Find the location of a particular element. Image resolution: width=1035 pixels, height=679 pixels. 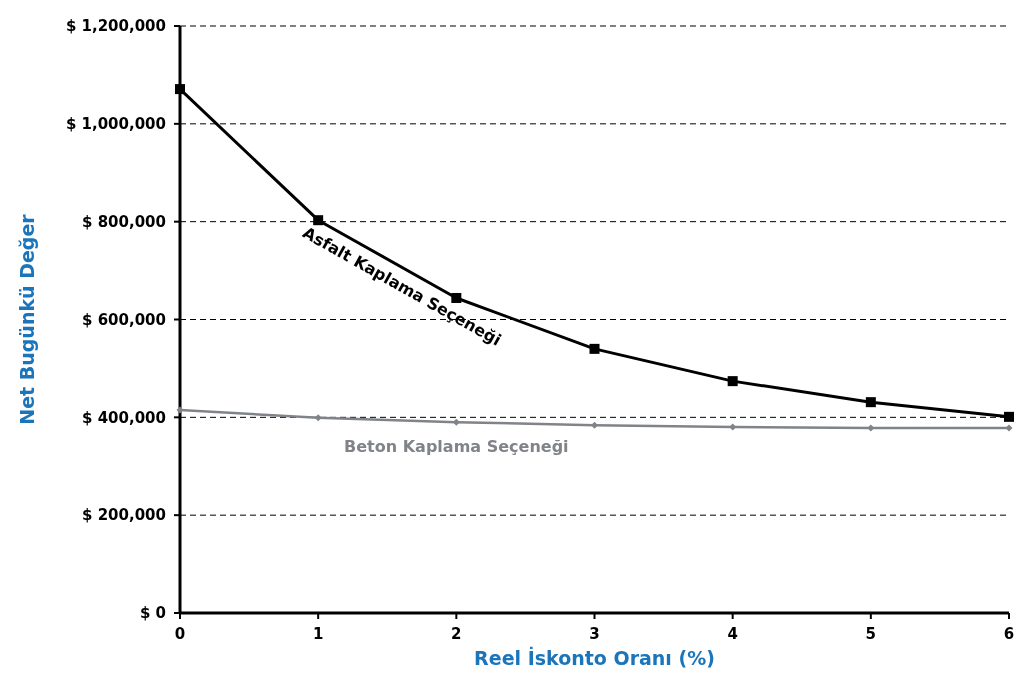

x-axis-title: Reel İskonto Oranı (%) is located at coordinates (594, 657).